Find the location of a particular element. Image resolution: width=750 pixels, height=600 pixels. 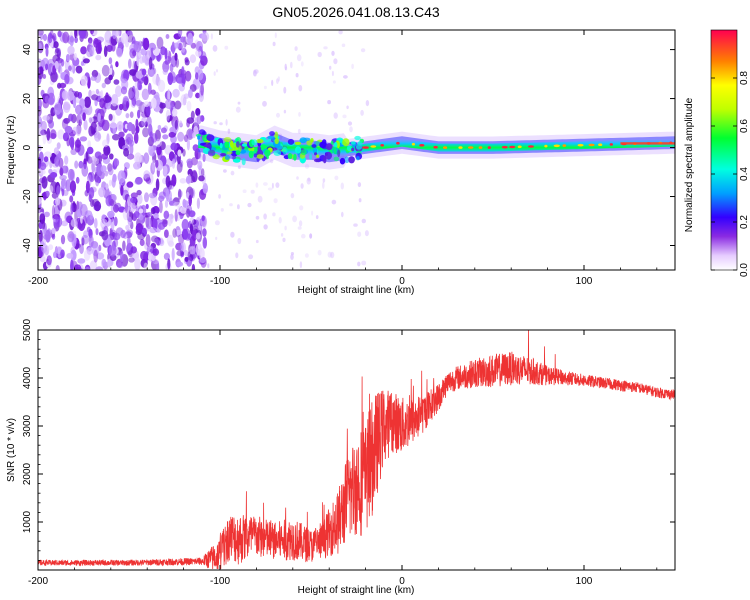

colorbar-tick-label: 0.0 is located at coordinates (744, 270).